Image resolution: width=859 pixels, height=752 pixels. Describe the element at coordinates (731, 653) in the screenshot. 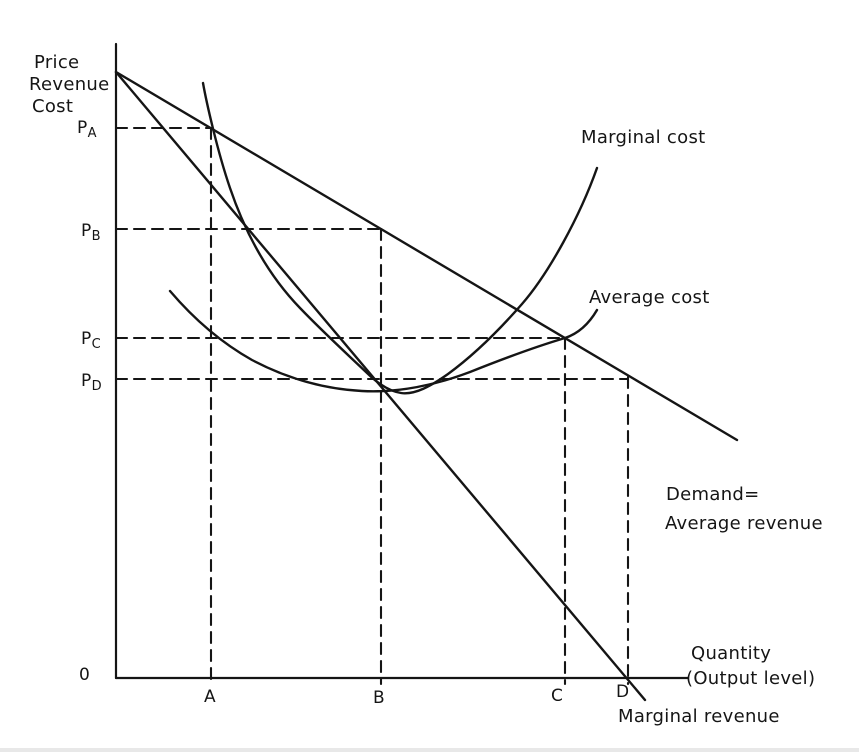

I see `x-axis-title-line-1: Quantity` at that location.